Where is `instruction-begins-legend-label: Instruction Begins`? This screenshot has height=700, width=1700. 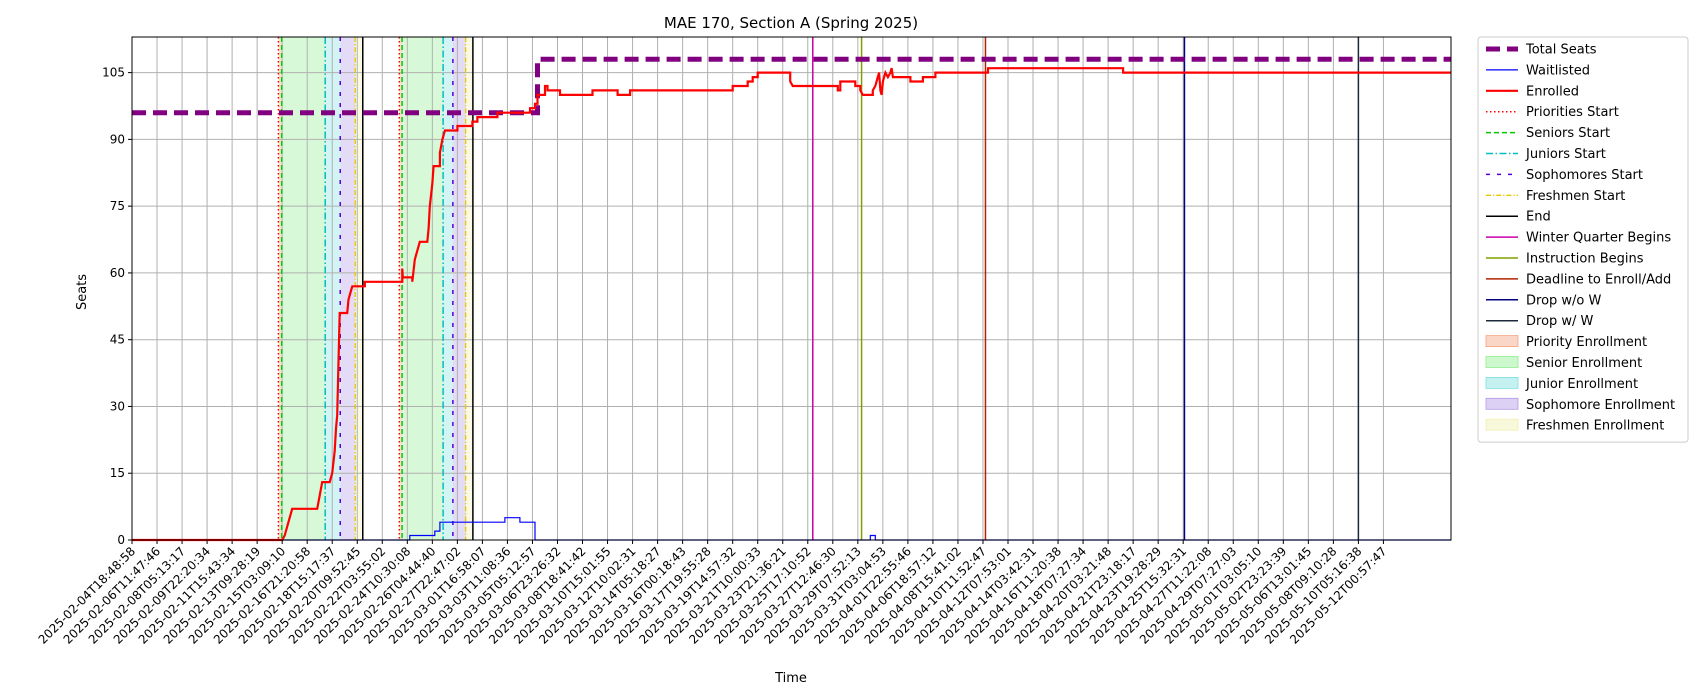
instruction-begins-legend-label: Instruction Begins is located at coordinates (1585, 259).